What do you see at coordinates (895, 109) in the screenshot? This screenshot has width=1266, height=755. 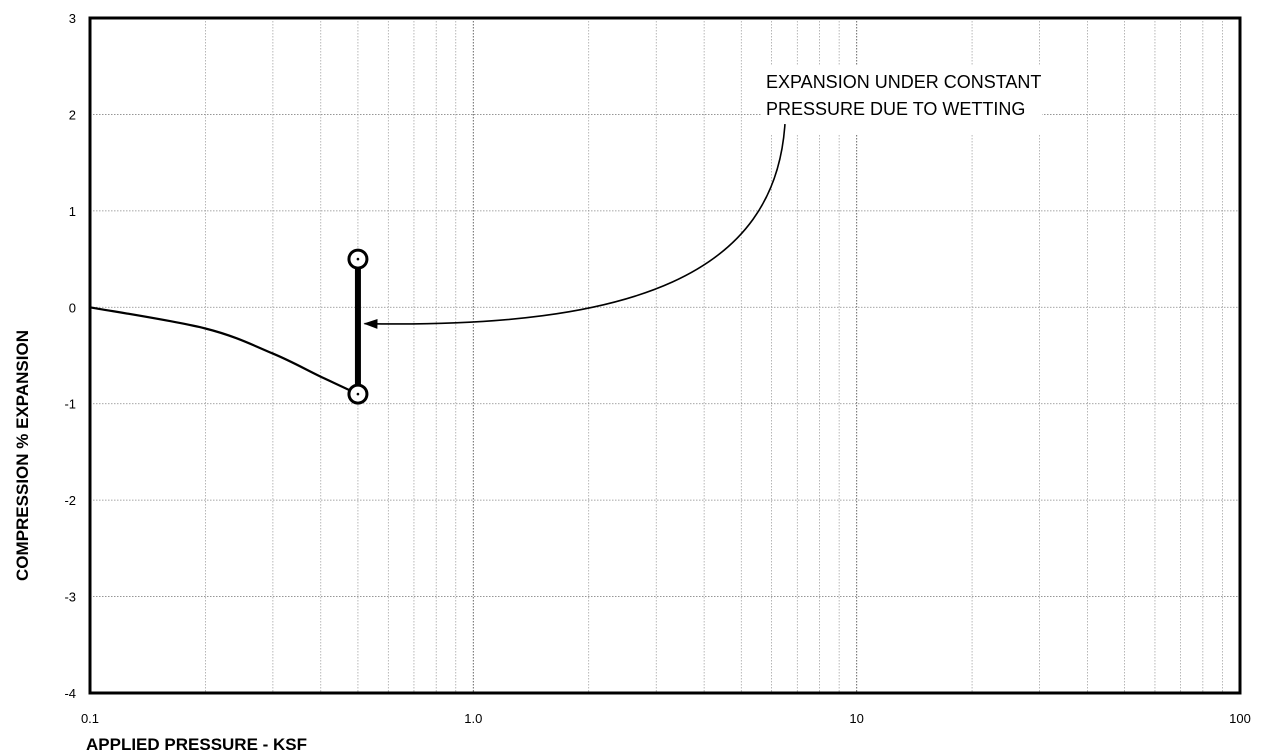 I see `annotation-text: PRESSURE DUE TO WETTING` at bounding box center [895, 109].